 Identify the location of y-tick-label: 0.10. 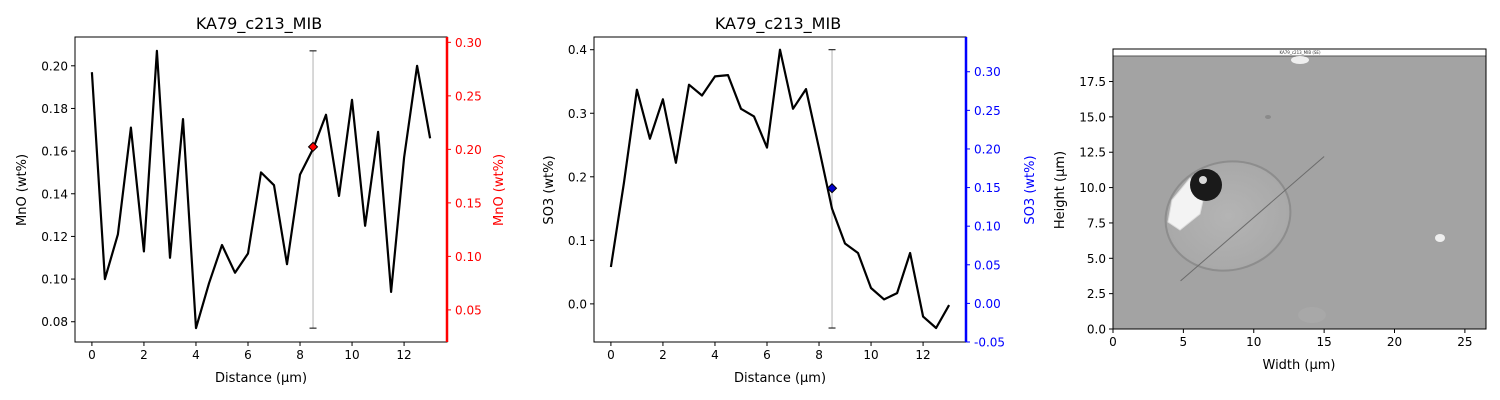
(54, 280).